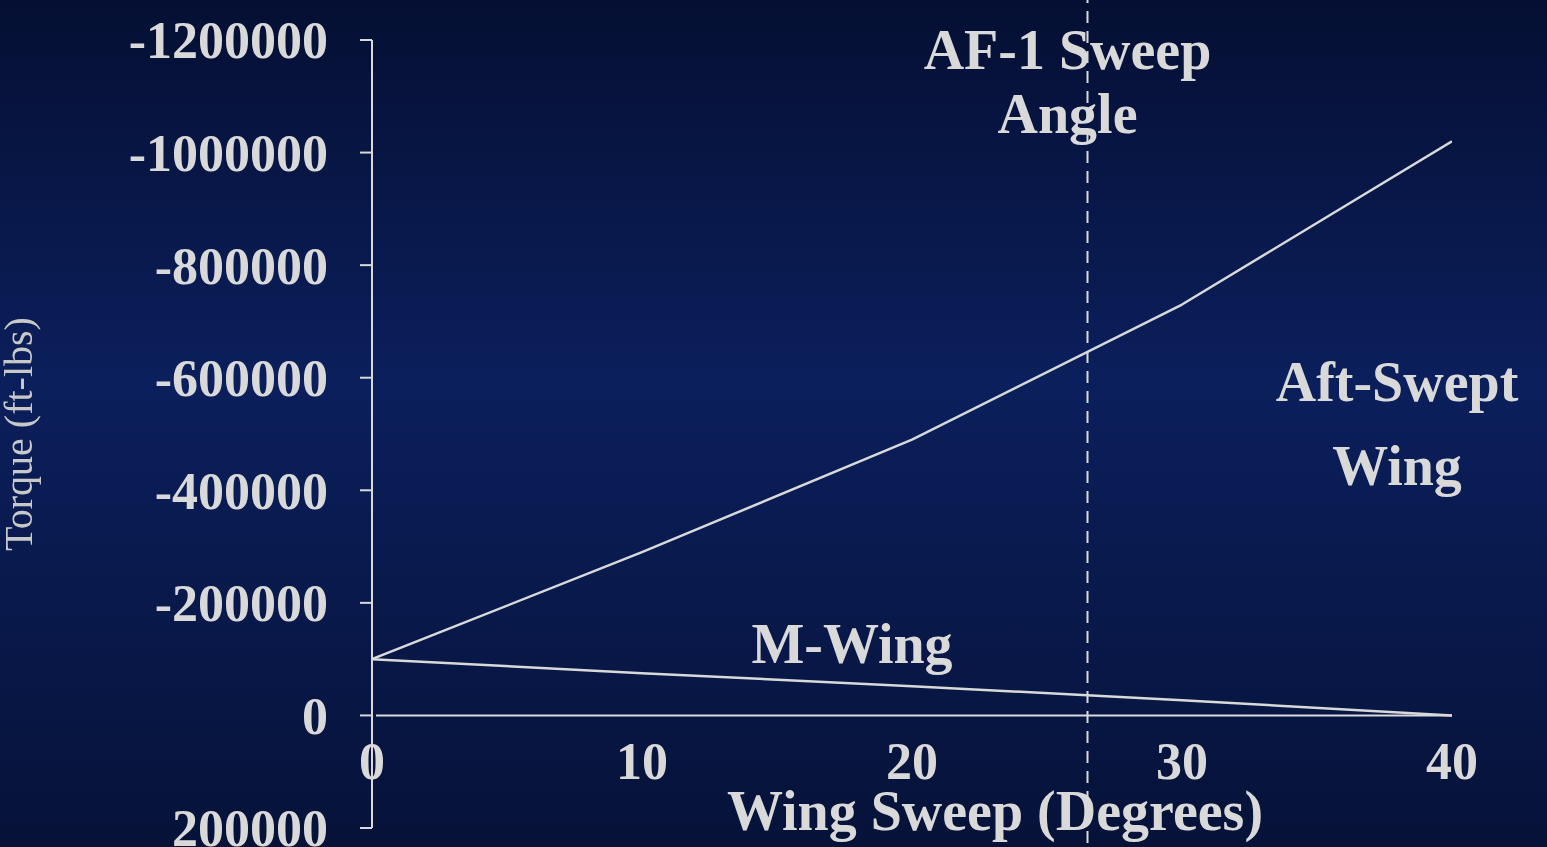 Image resolution: width=1547 pixels, height=847 pixels. What do you see at coordinates (241, 379) in the screenshot?
I see `y-tick-label: -600000` at bounding box center [241, 379].